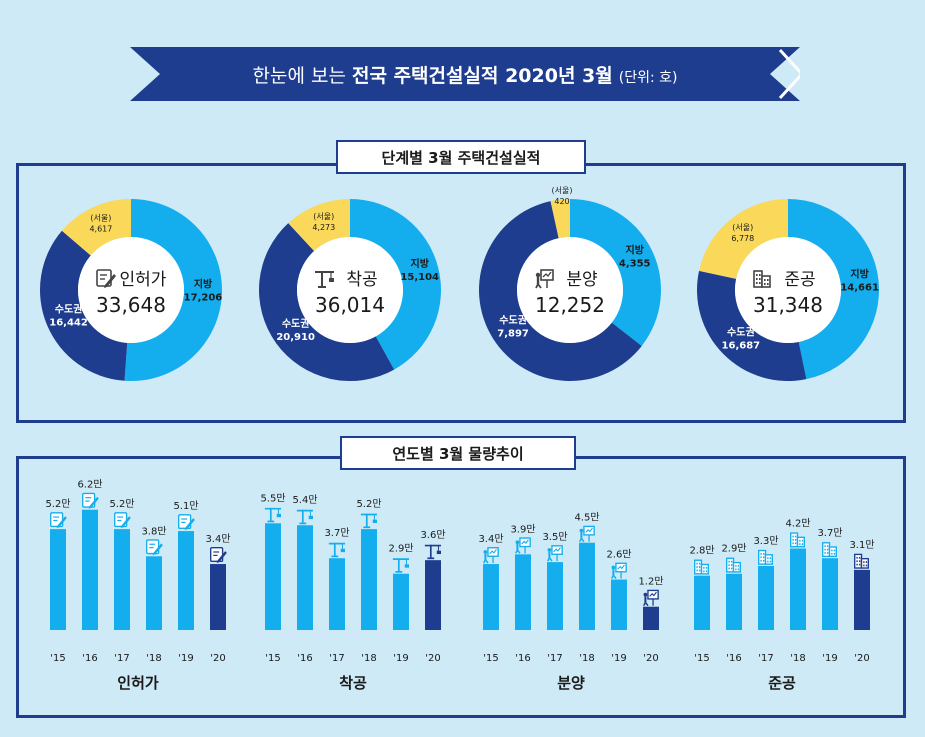 The width and height of the screenshot is (925, 737). I want to click on donut-capital-value: 16,687, so click(741, 346).